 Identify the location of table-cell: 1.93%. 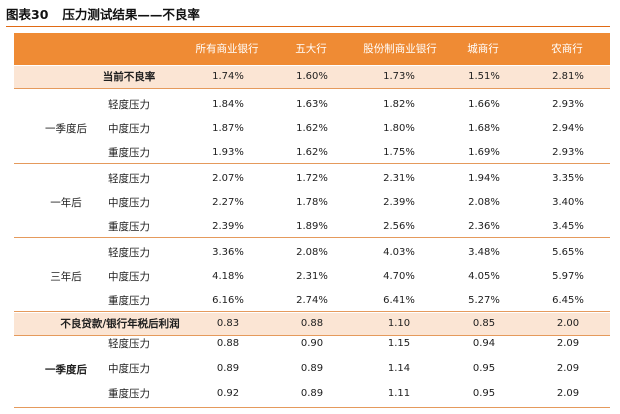
(228, 152).